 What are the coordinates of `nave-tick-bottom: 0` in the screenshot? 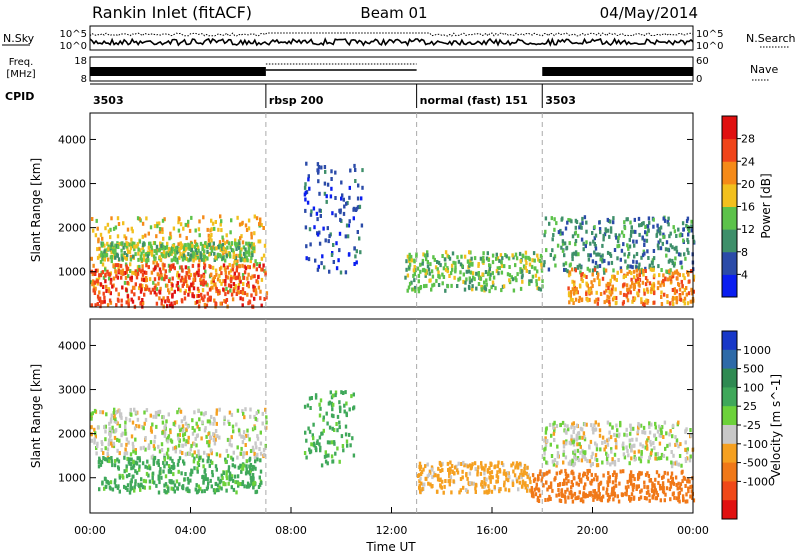 It's located at (699, 79).